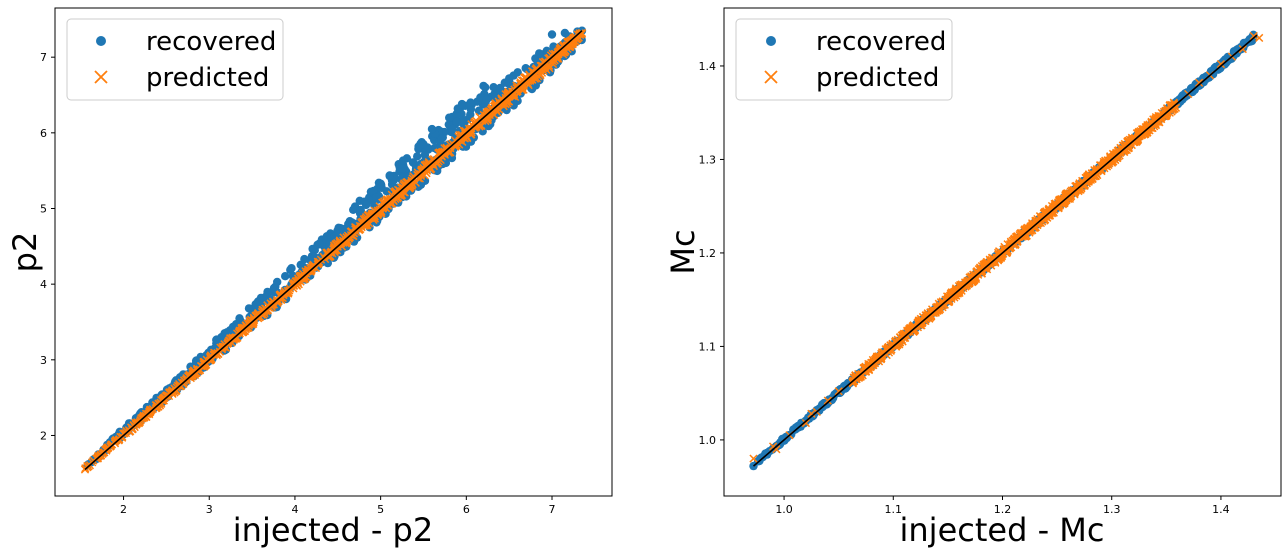 This screenshot has height=553, width=1288. Describe the element at coordinates (784, 509) in the screenshot. I see `x-tick-label: 1.0` at that location.